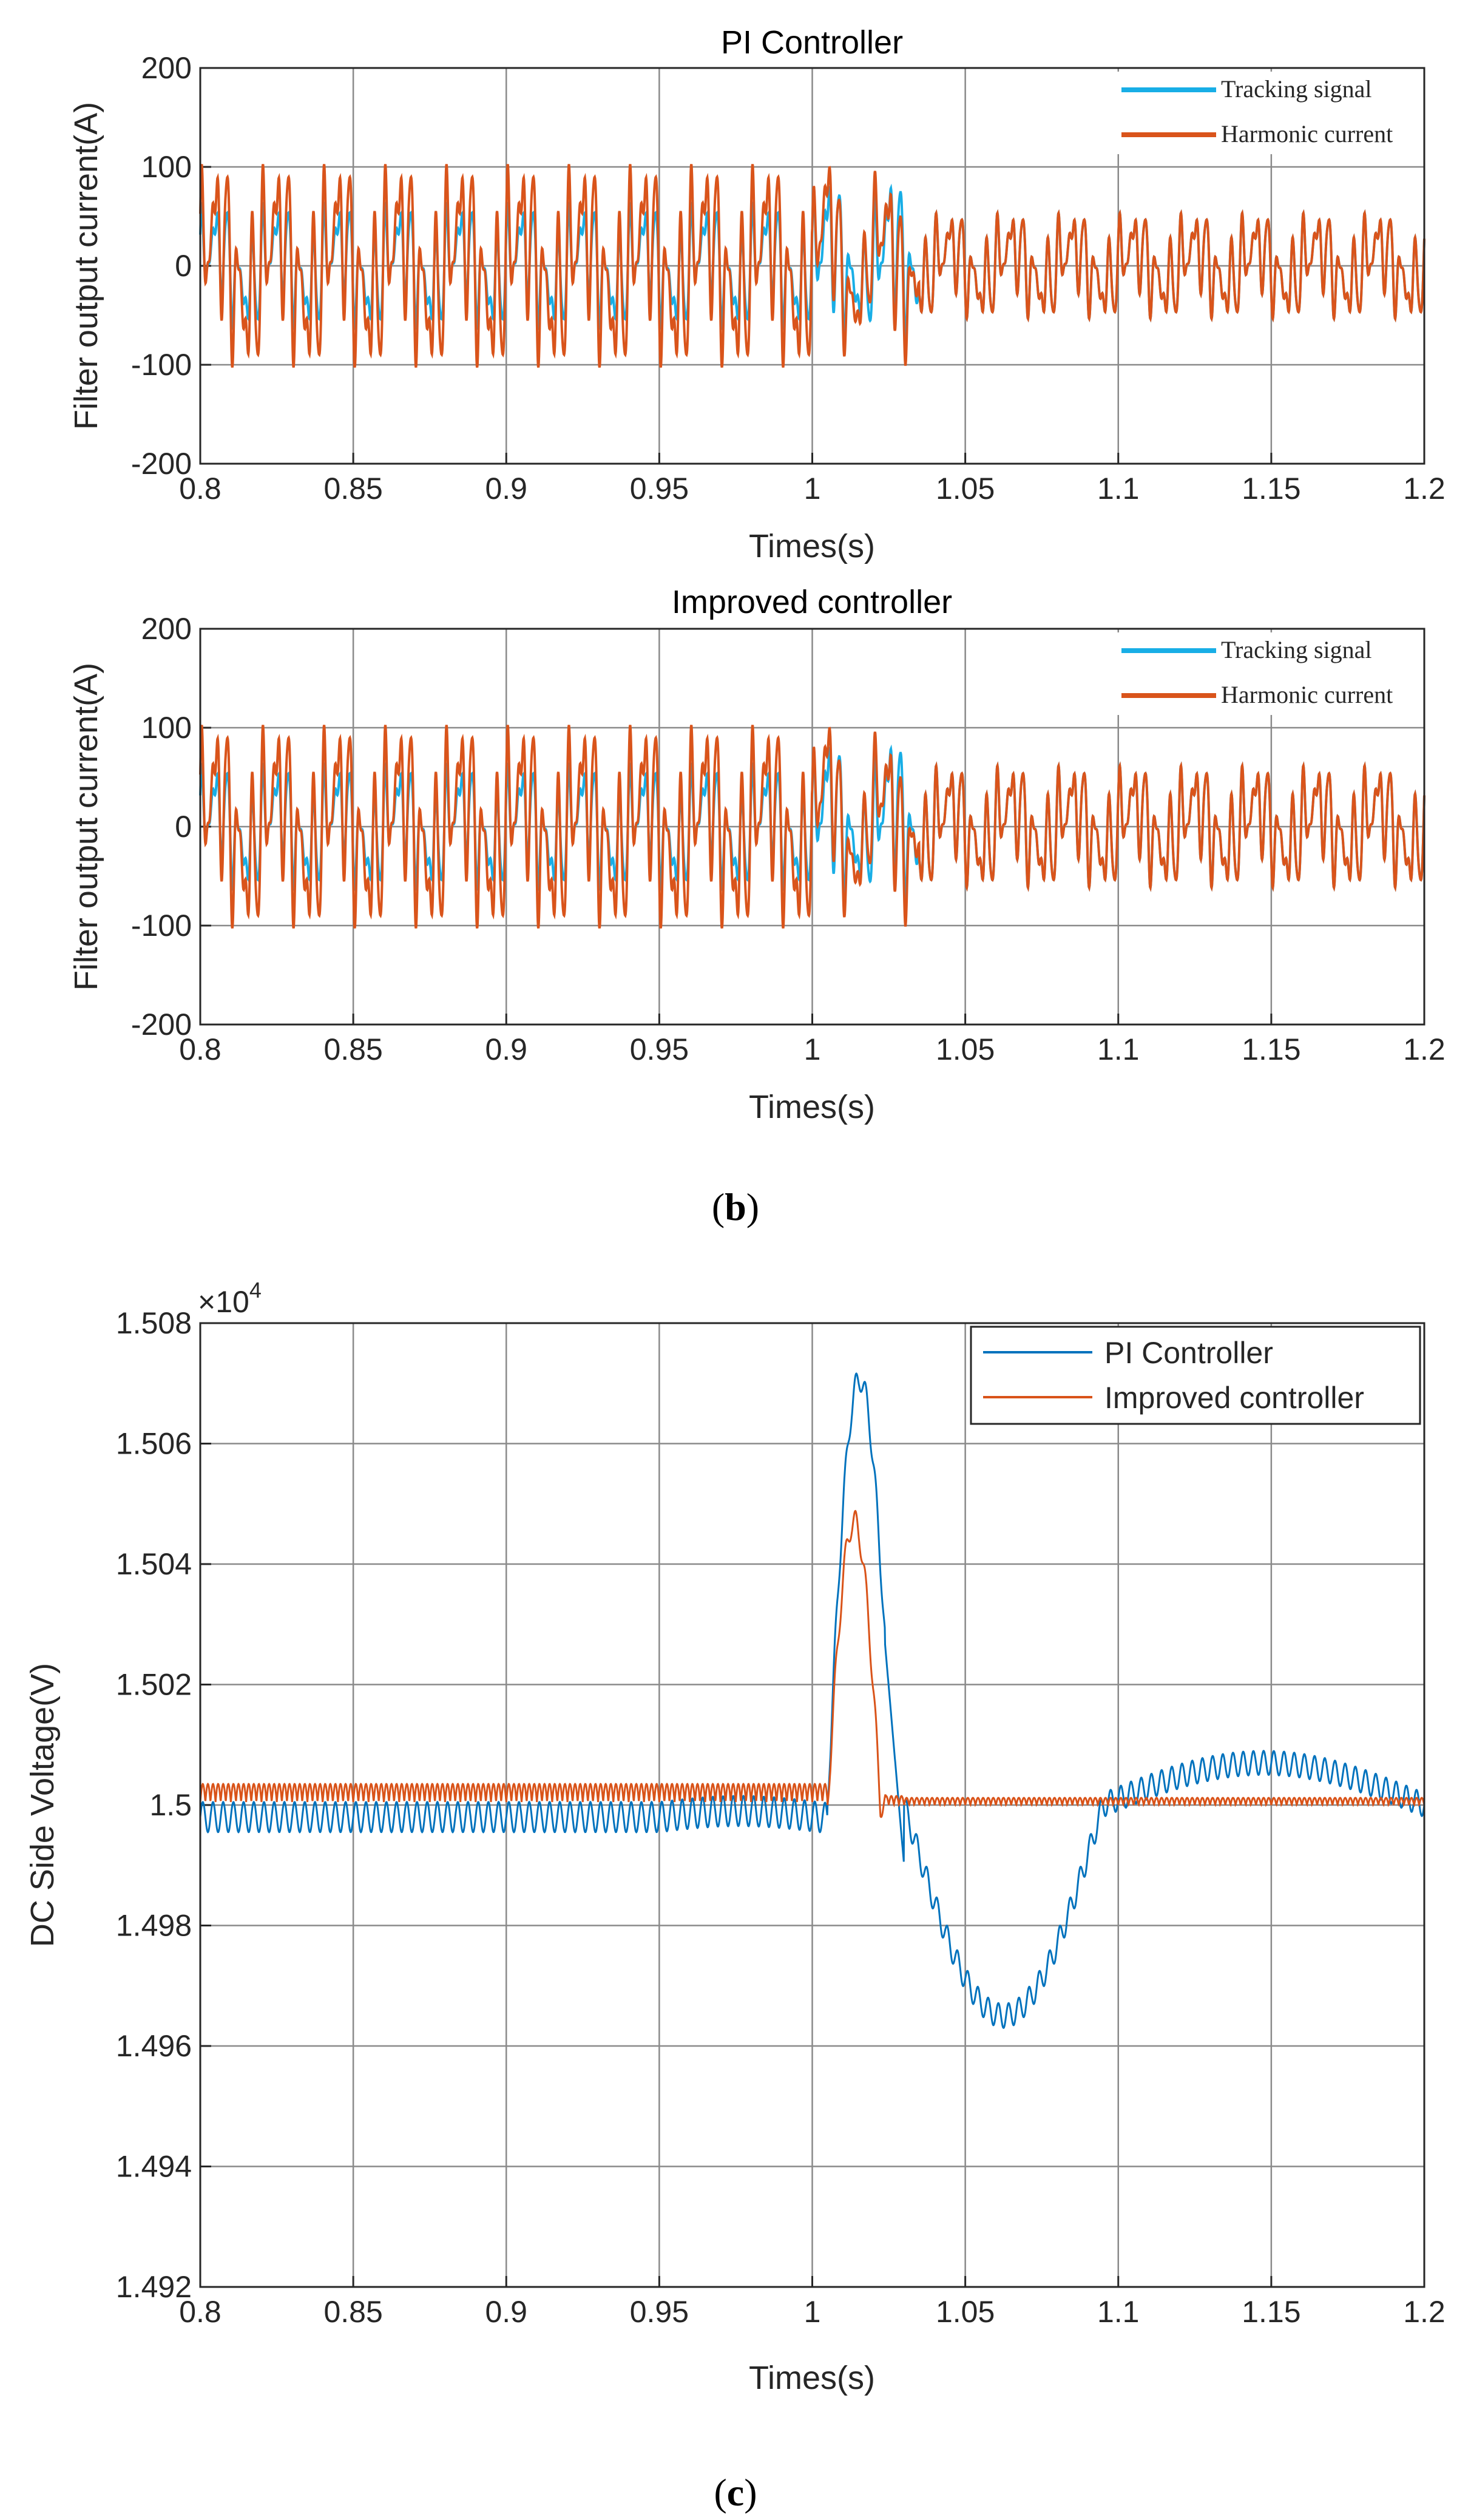  What do you see at coordinates (154, 1323) in the screenshot?
I see `y-tick-label: 1.508` at bounding box center [154, 1323].